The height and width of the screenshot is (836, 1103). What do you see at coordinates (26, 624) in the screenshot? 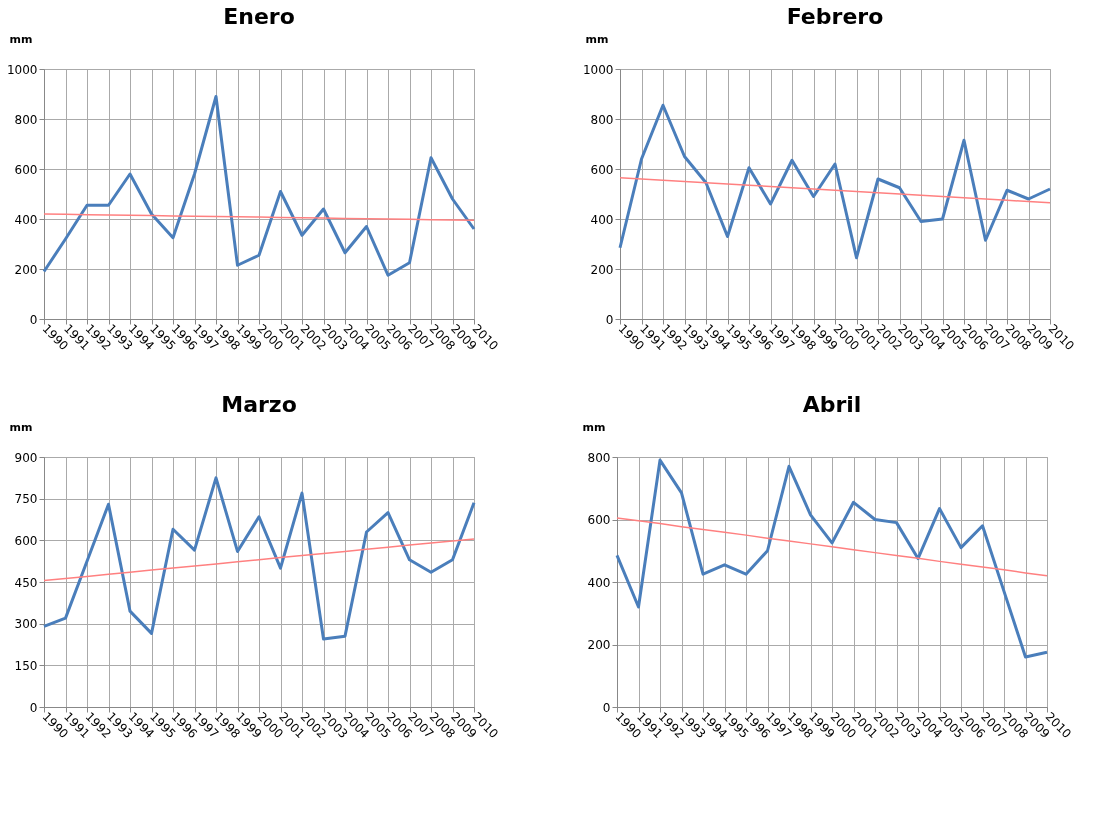
I see `y-tick-label: 300` at bounding box center [26, 624].